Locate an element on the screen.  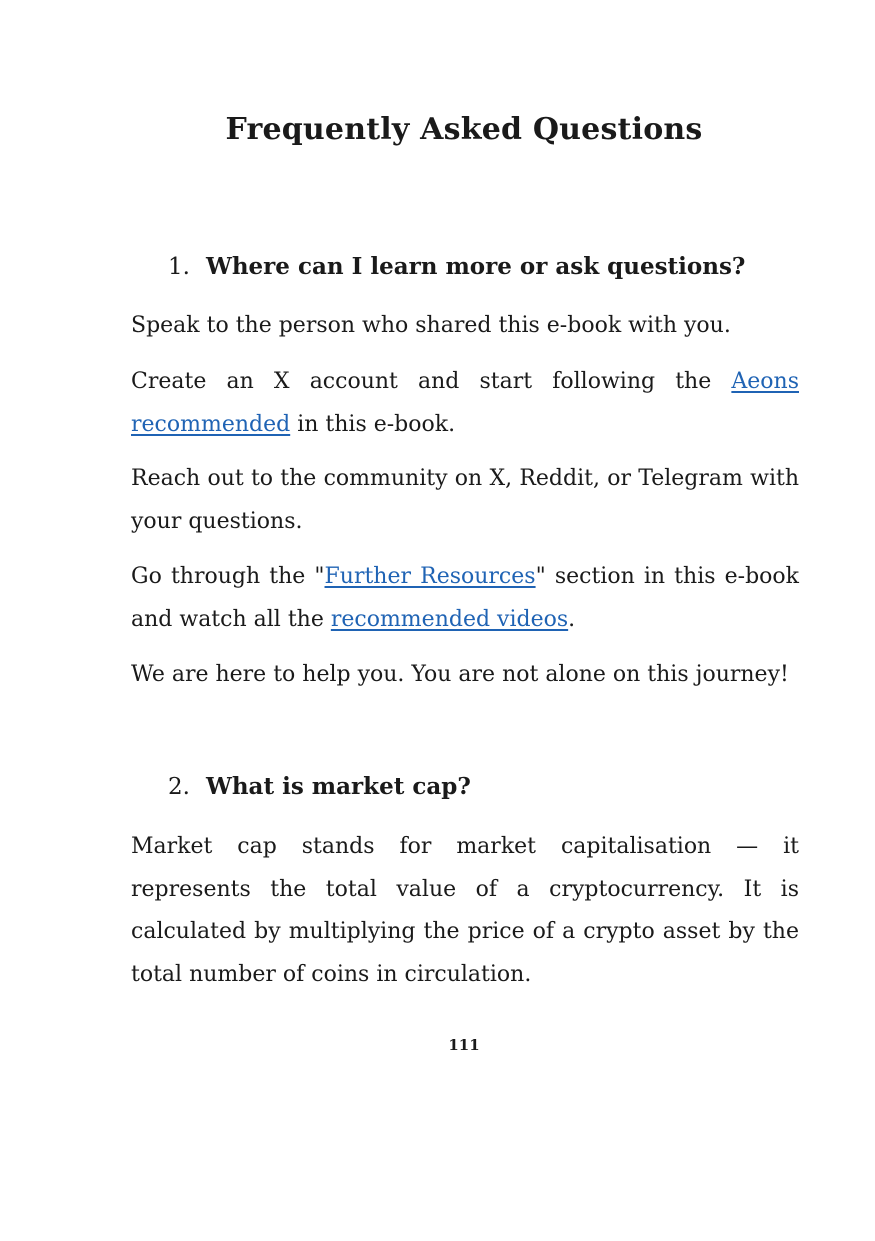
text-segment: . is located at coordinates (572, 619).